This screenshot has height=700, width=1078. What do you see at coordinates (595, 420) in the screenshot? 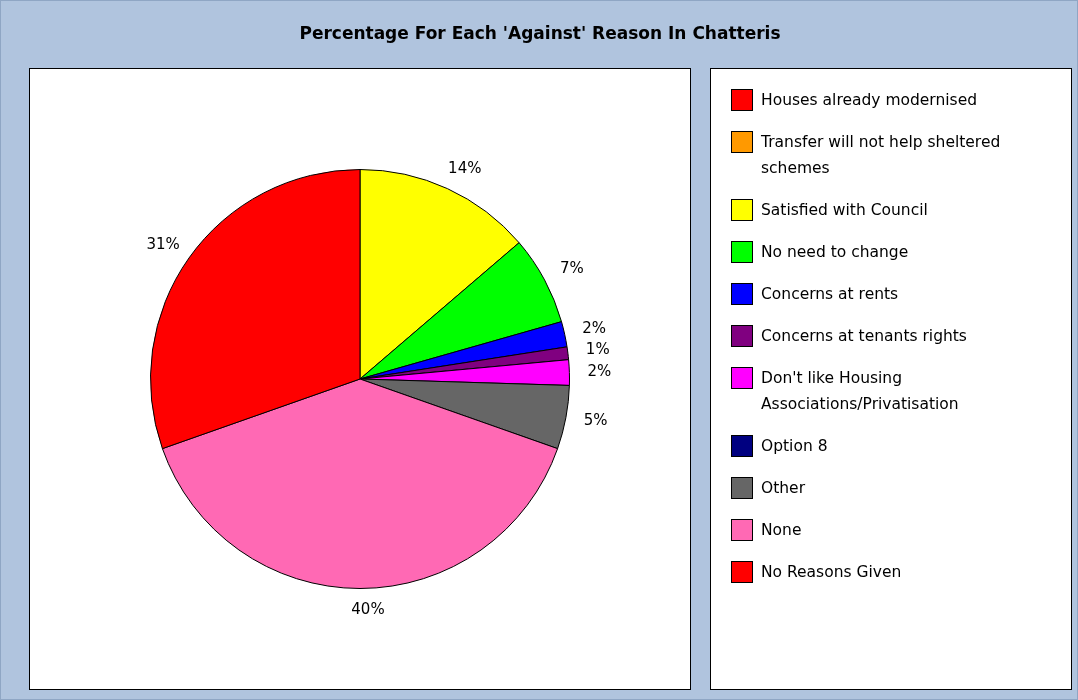
I see `data-label: 5%` at bounding box center [595, 420].